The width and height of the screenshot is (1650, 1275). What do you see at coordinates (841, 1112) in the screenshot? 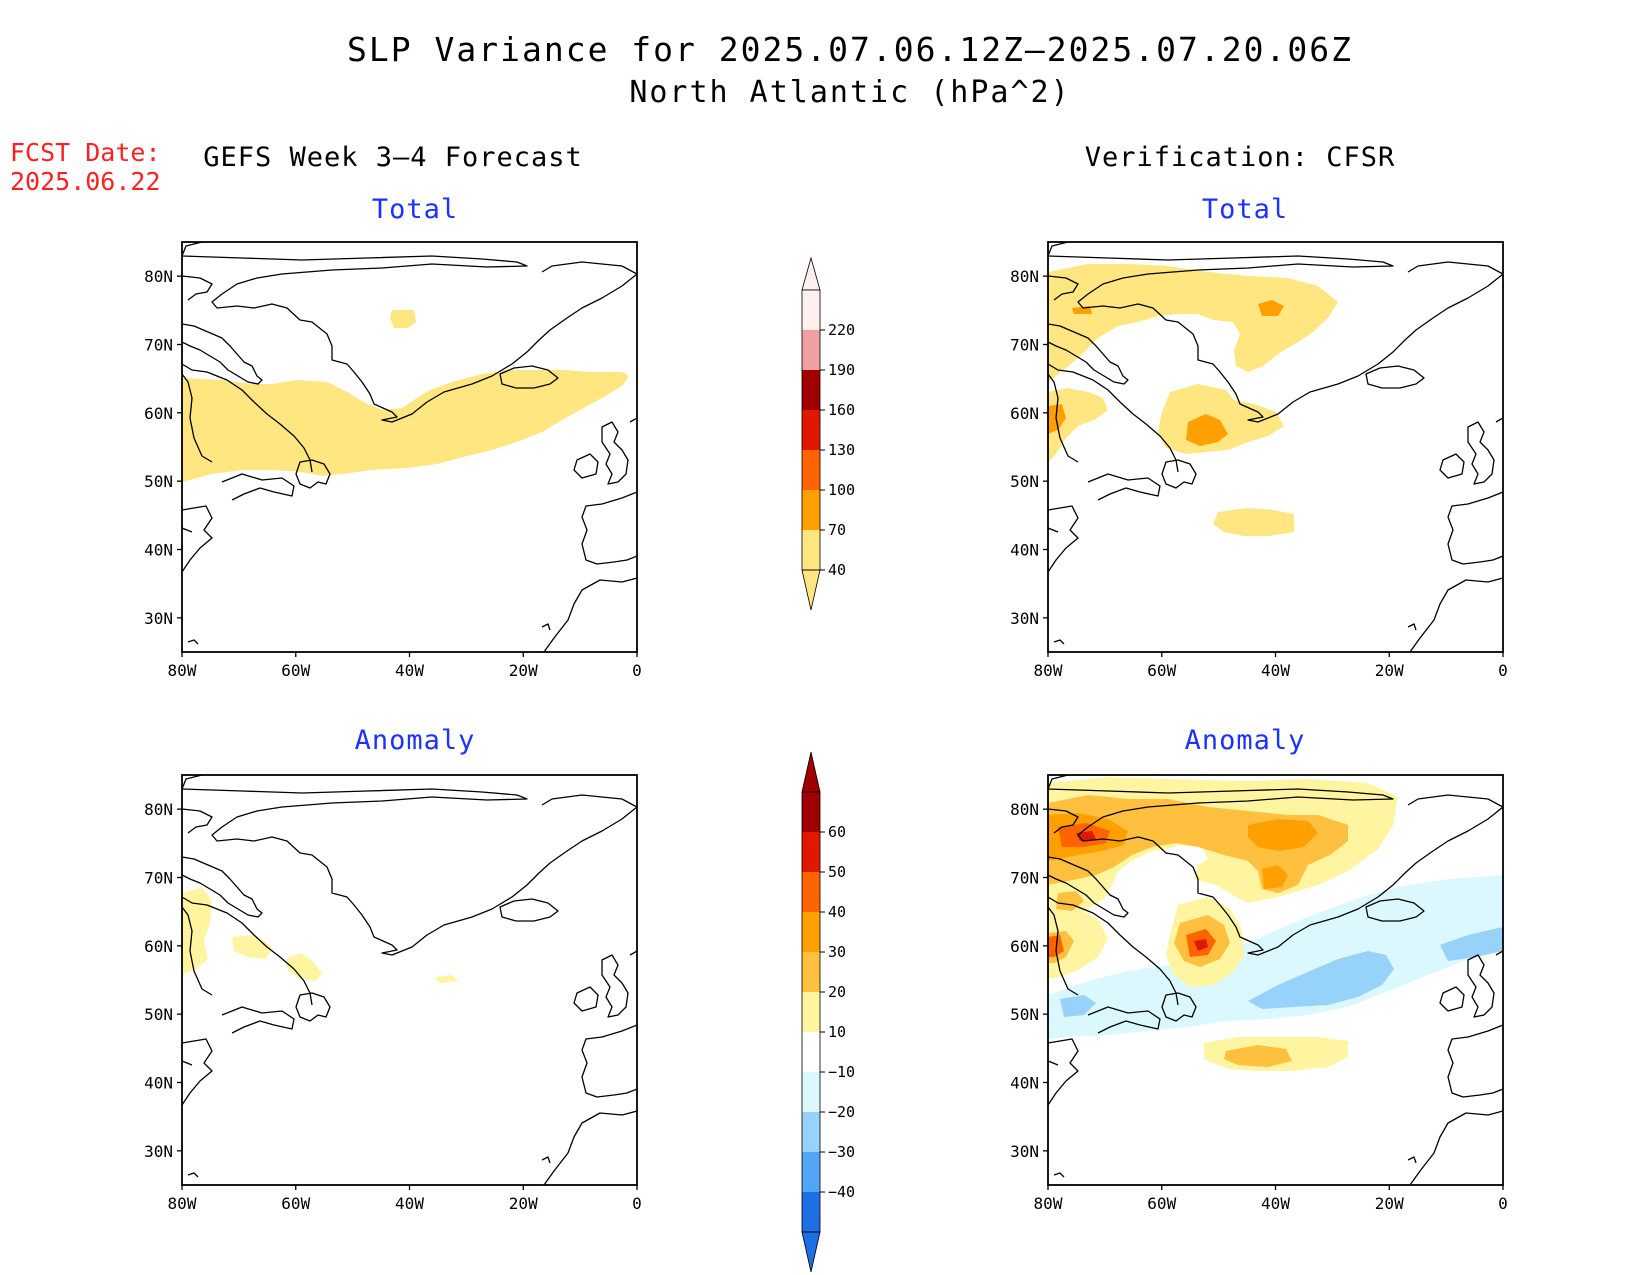
I see `colorbar-label: −20` at bounding box center [841, 1112].